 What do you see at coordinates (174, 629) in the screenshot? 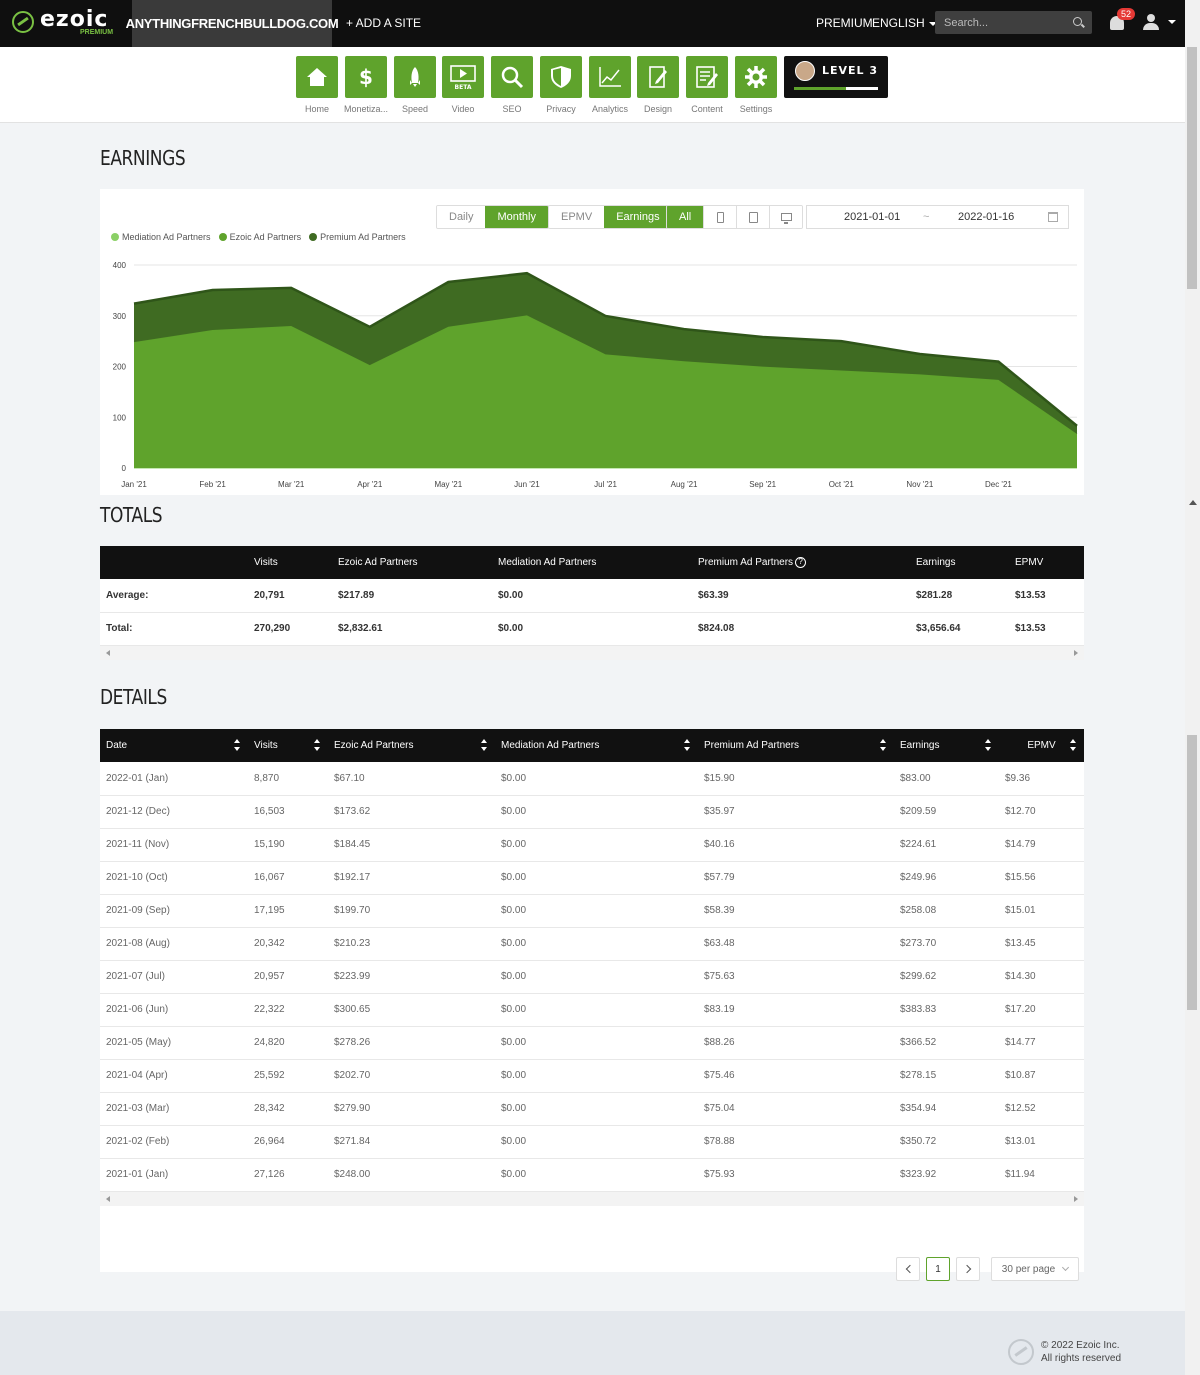
I see `table-cell: Total:` at bounding box center [174, 629].